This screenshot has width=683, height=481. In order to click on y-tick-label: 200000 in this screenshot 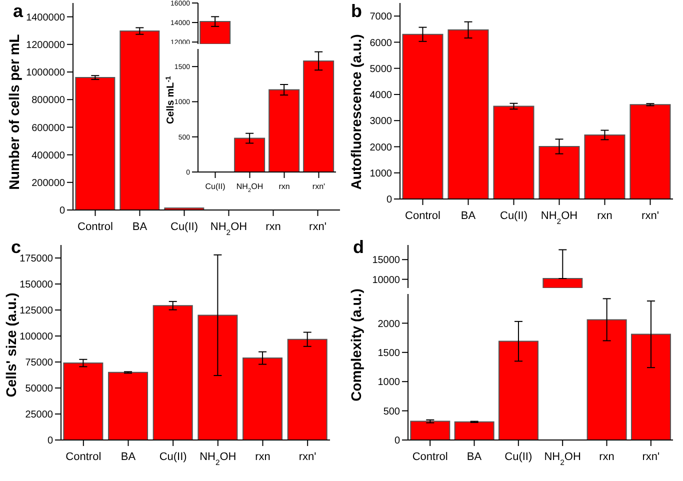, I will do `click(49, 183)`.